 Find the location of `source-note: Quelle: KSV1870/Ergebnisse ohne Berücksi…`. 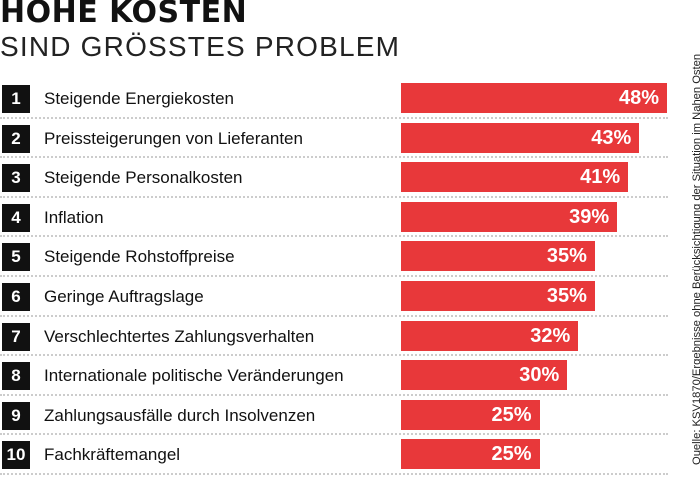

source-note: Quelle: KSV1870/Ergebnisse ohne Berücksi… is located at coordinates (695, 259).